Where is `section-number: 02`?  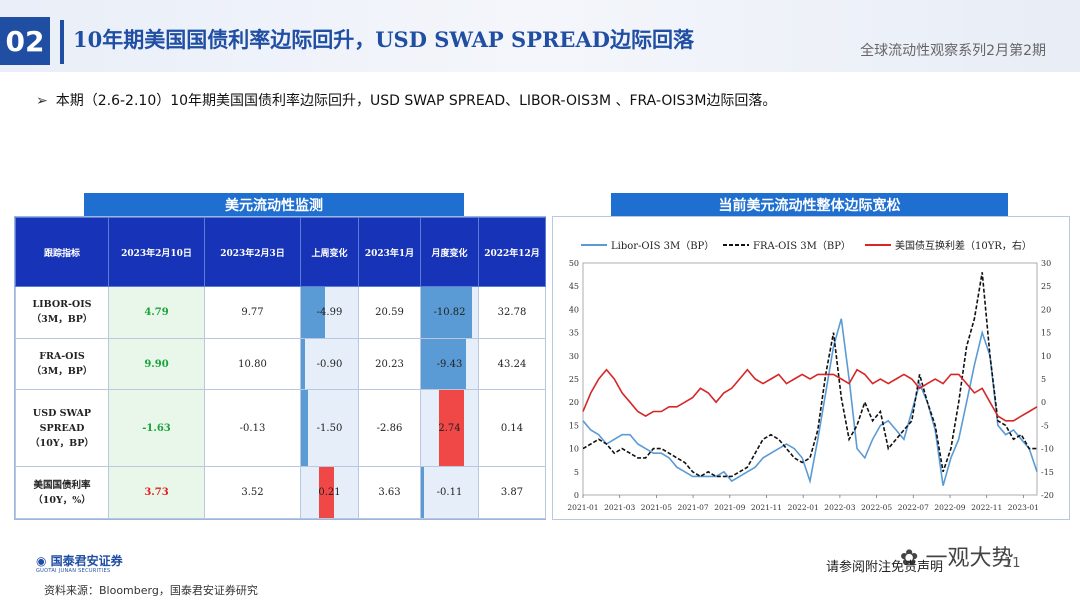
section-number: 02 is located at coordinates (25, 41).